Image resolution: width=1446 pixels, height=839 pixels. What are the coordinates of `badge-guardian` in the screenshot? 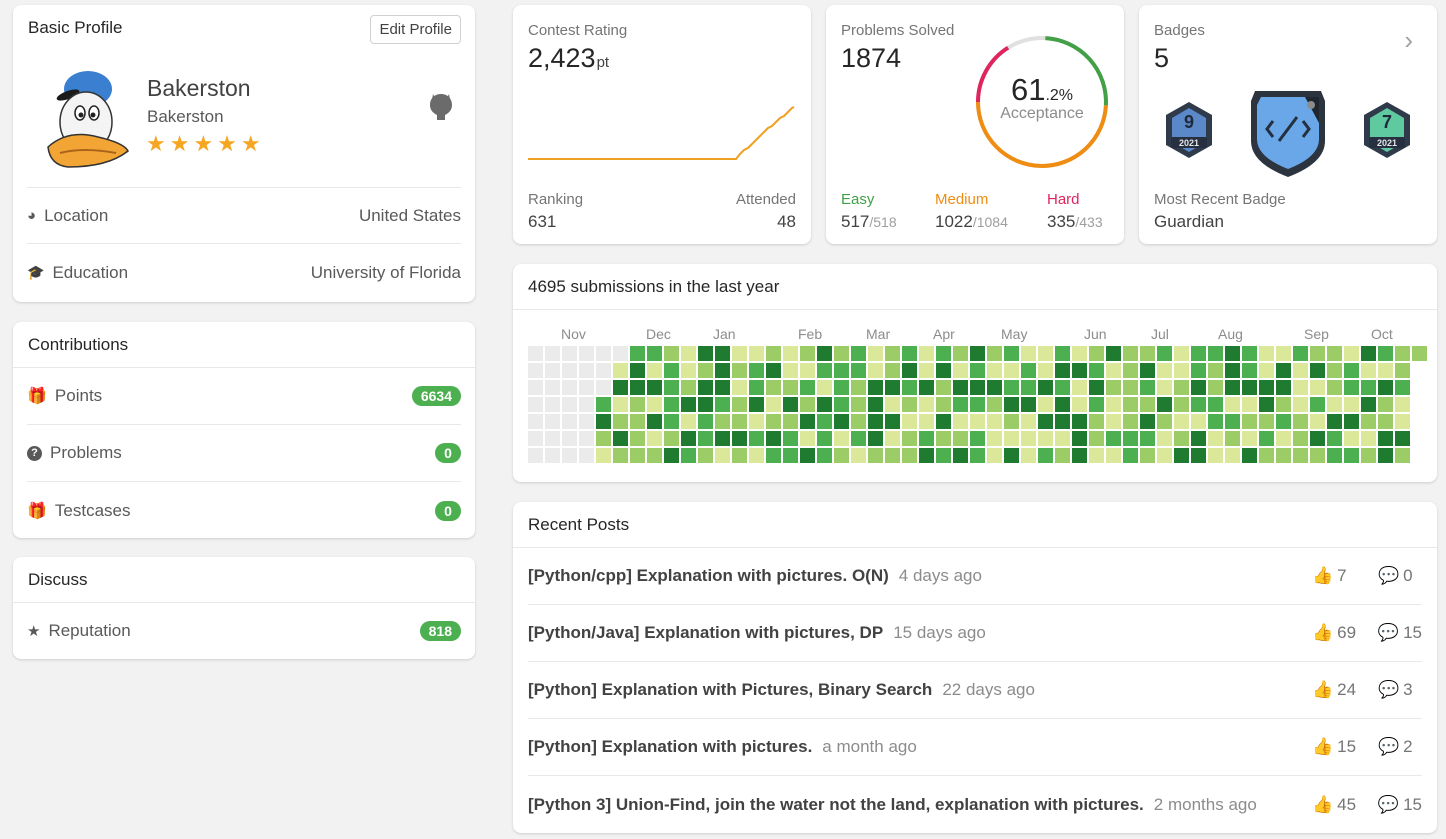 It's located at (1288, 131).